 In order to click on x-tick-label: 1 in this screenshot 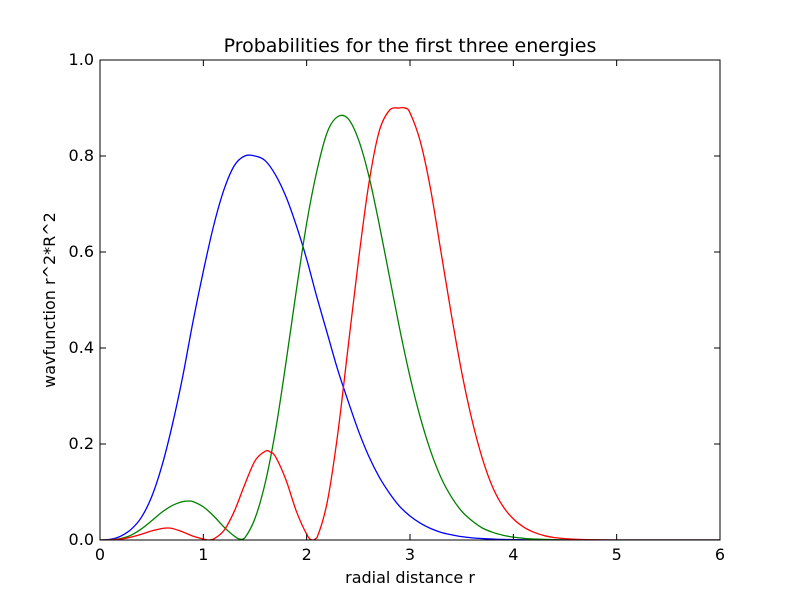, I will do `click(203, 554)`.